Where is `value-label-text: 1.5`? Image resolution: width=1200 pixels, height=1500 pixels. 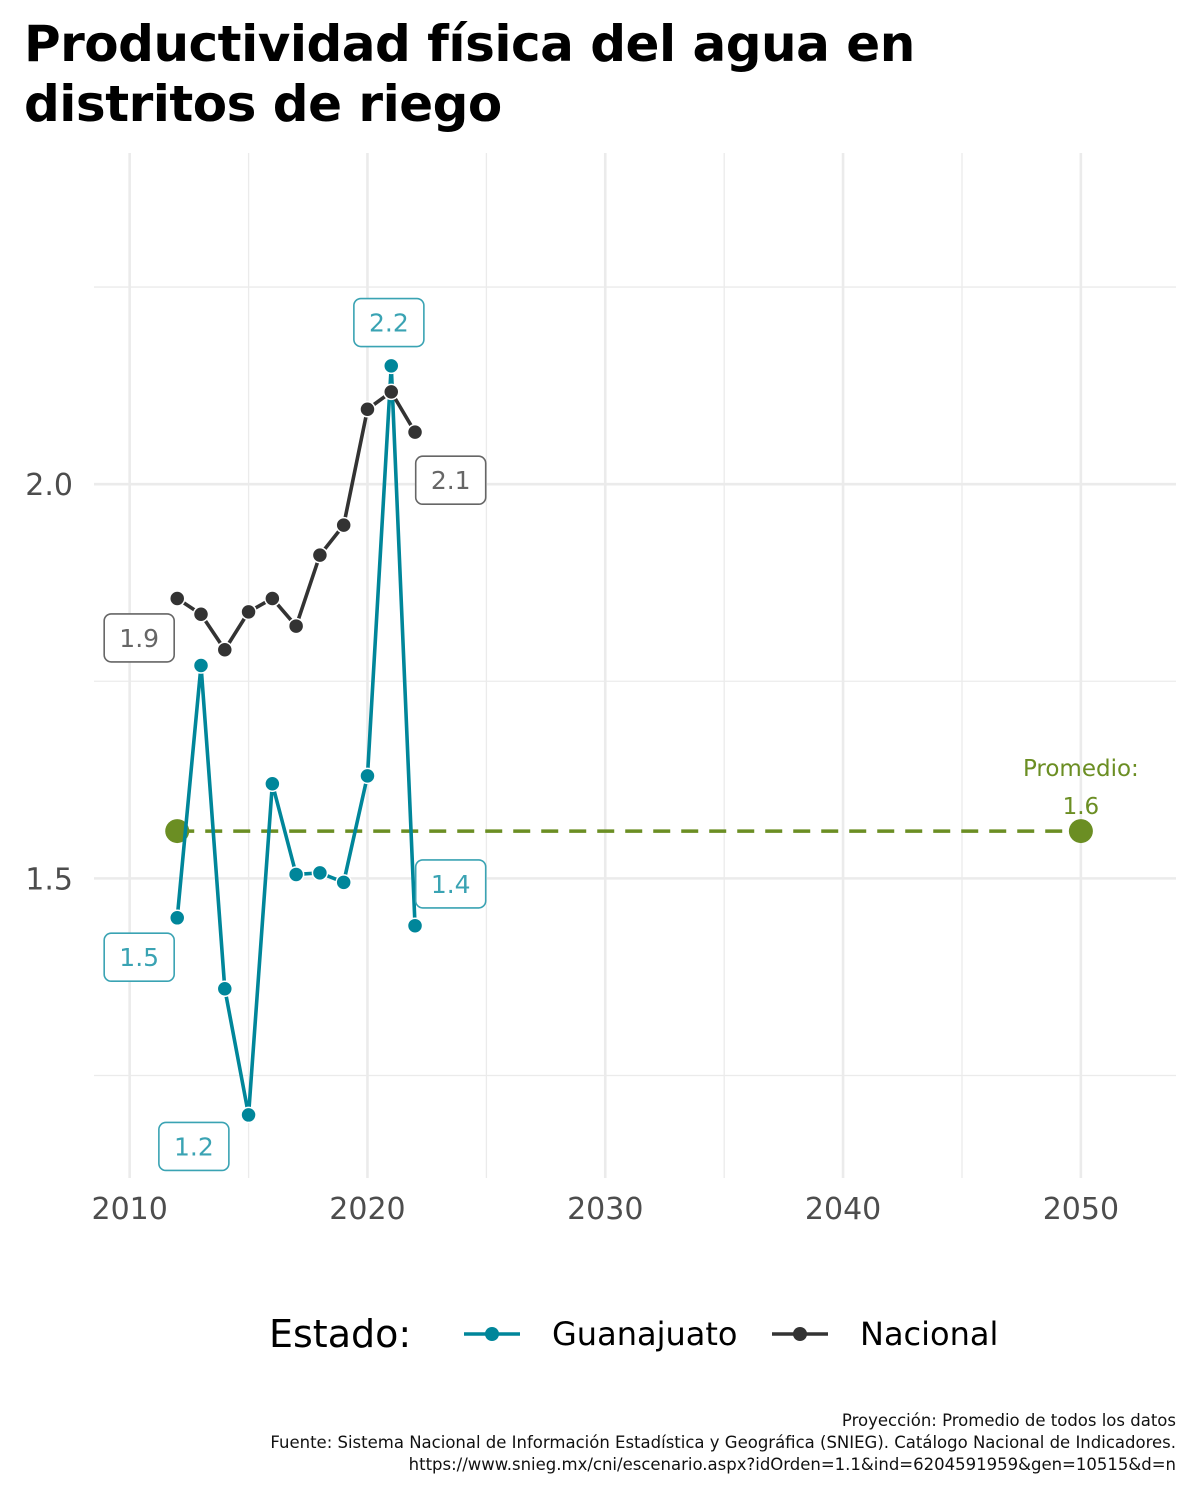
value-label-text: 1.5 is located at coordinates (139, 957).